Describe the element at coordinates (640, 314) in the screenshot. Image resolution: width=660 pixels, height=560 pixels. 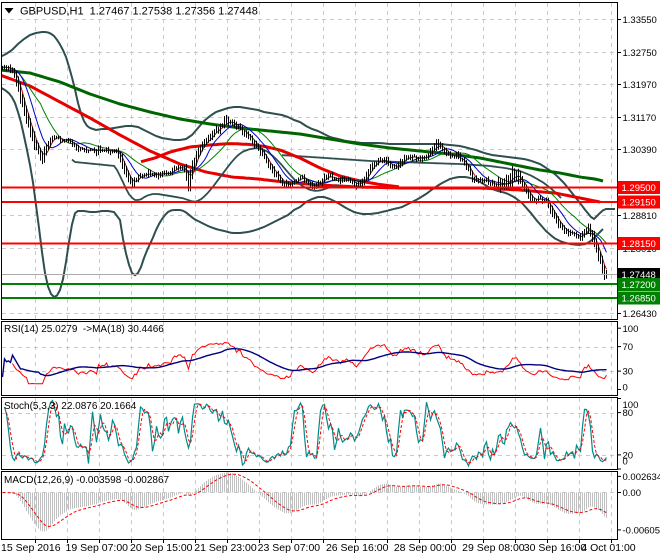
I see `svg-text: 1.26430` at that location.